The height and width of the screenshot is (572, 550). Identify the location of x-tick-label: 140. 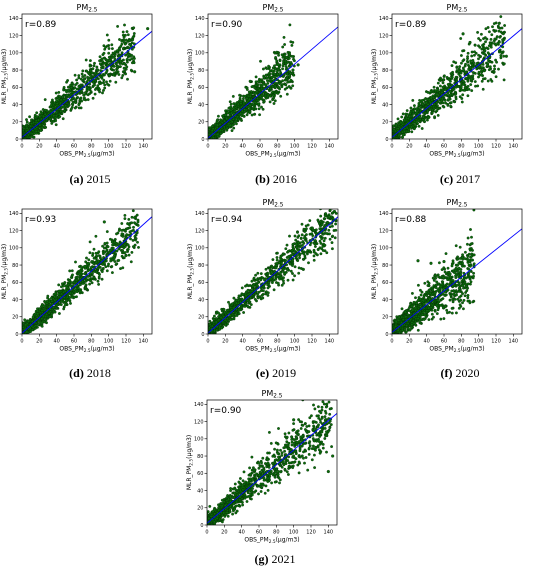
(514, 147).